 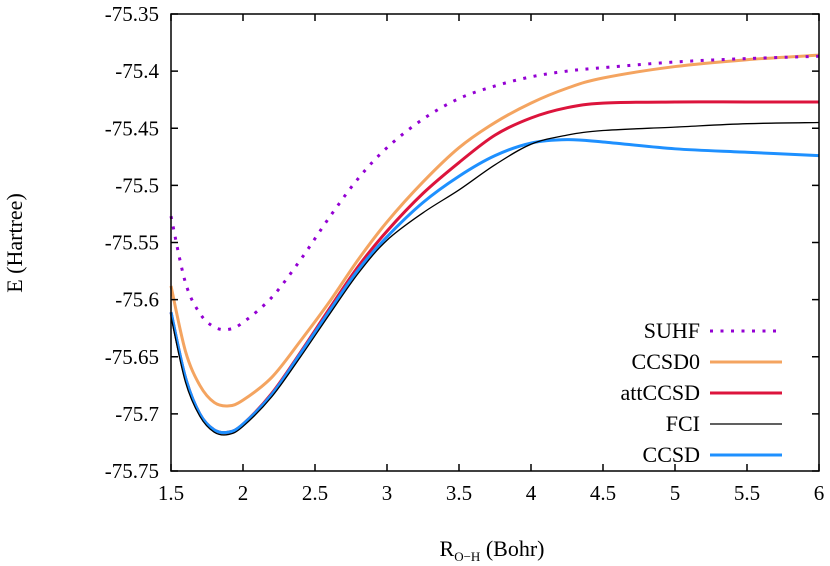 What do you see at coordinates (137, 71) in the screenshot?
I see `y-tick-label: -75.4` at bounding box center [137, 71].